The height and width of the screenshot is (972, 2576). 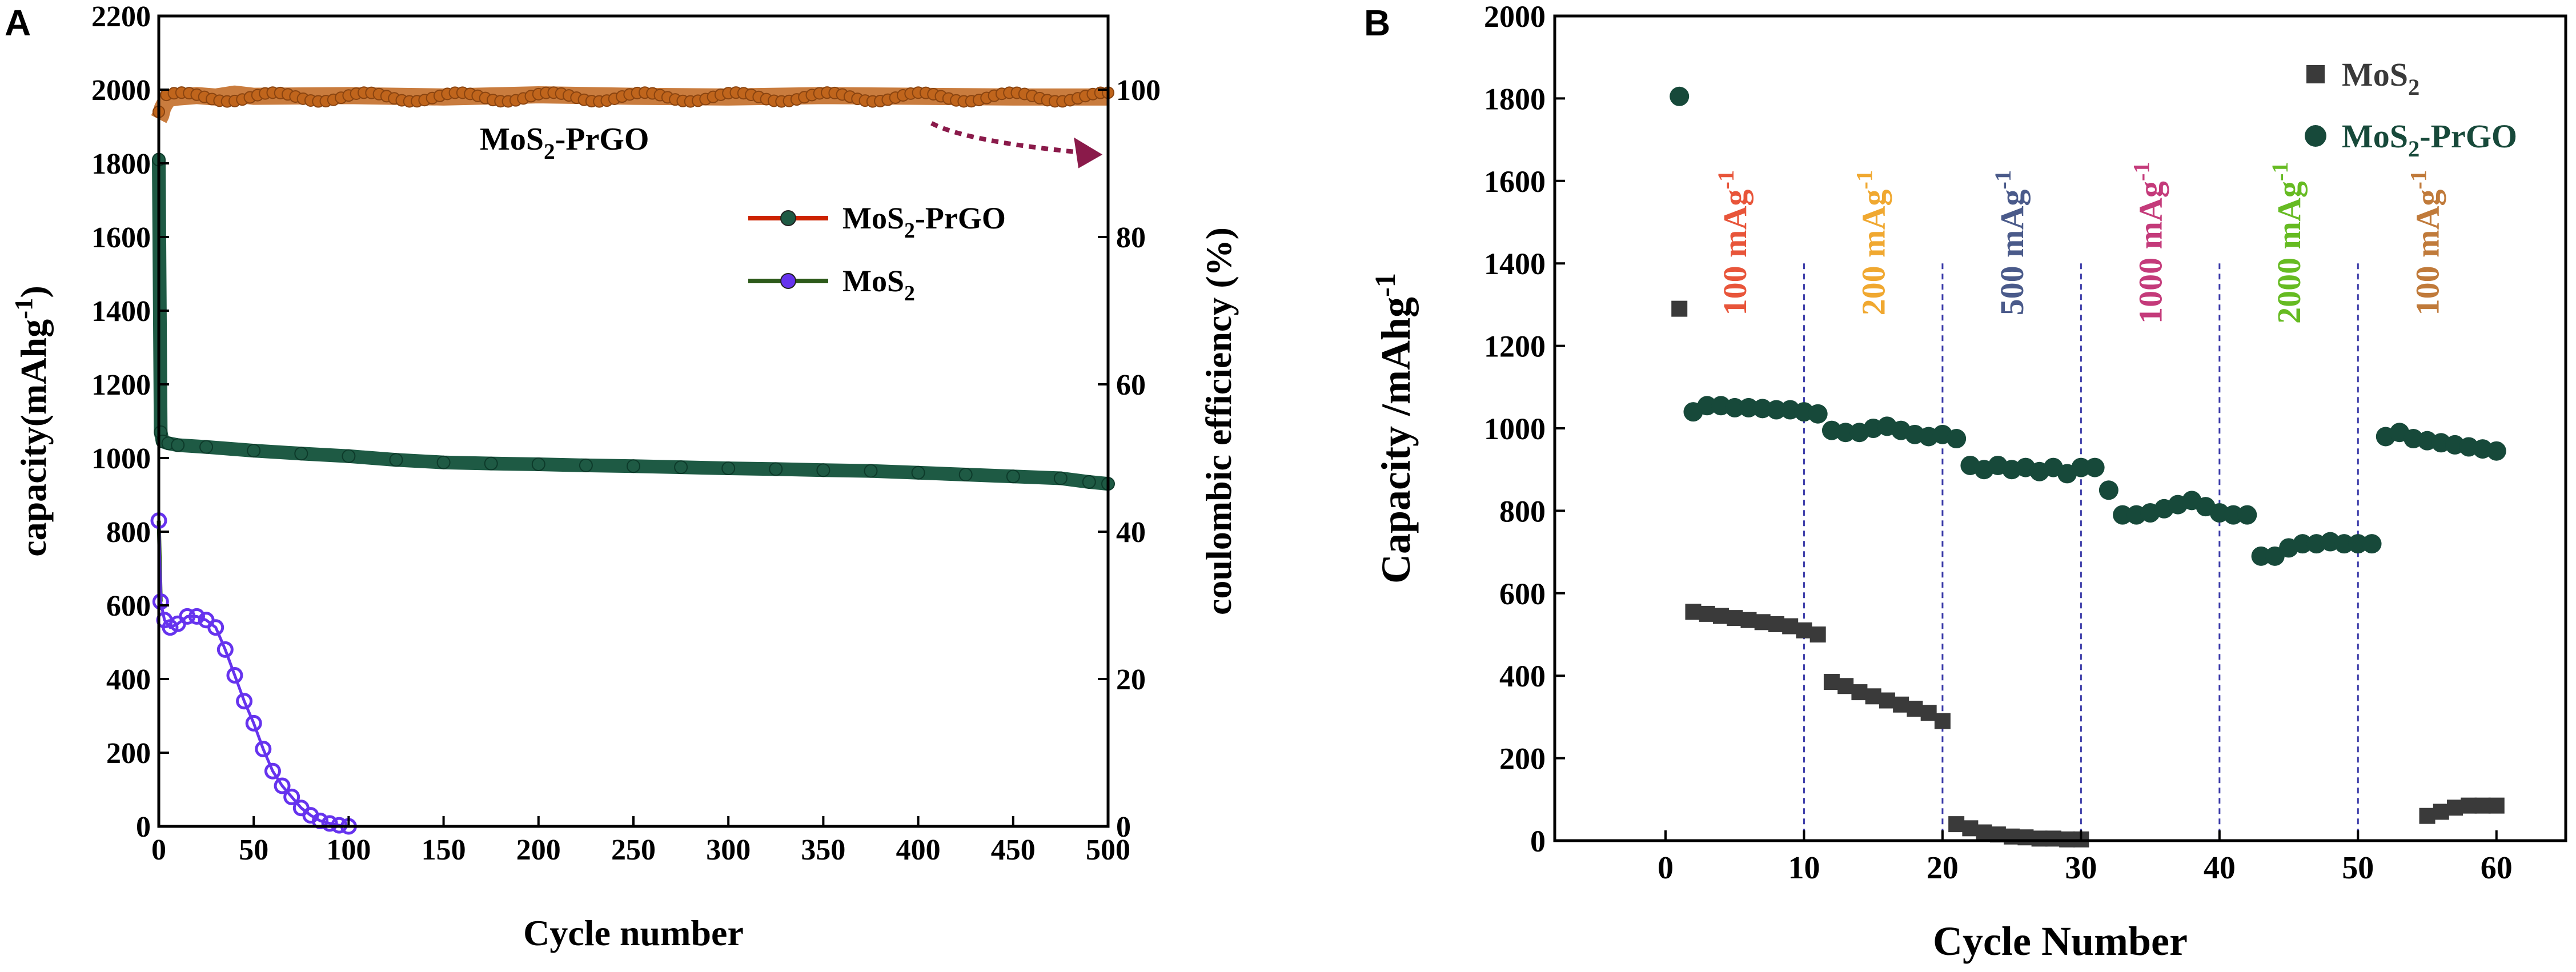 I want to click on annotation-arrowhead, so click(x=1088, y=152).